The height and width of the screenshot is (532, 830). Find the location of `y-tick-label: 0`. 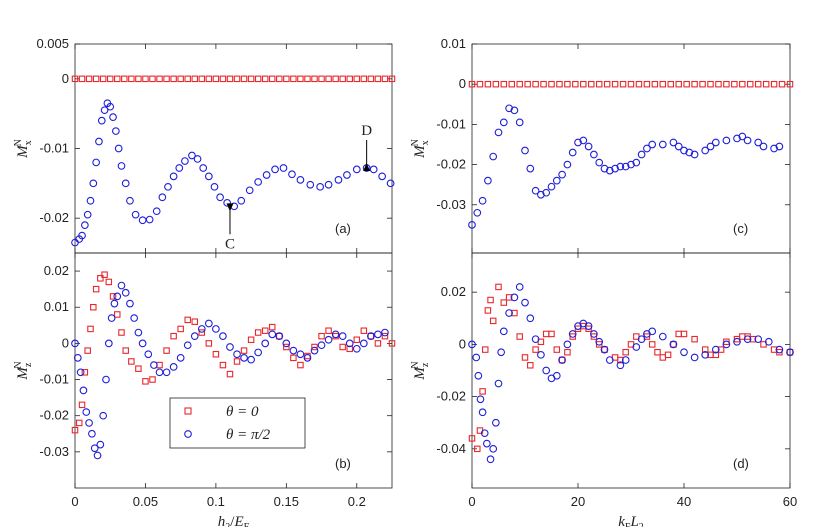

y-tick-label: 0 is located at coordinates (65, 78).